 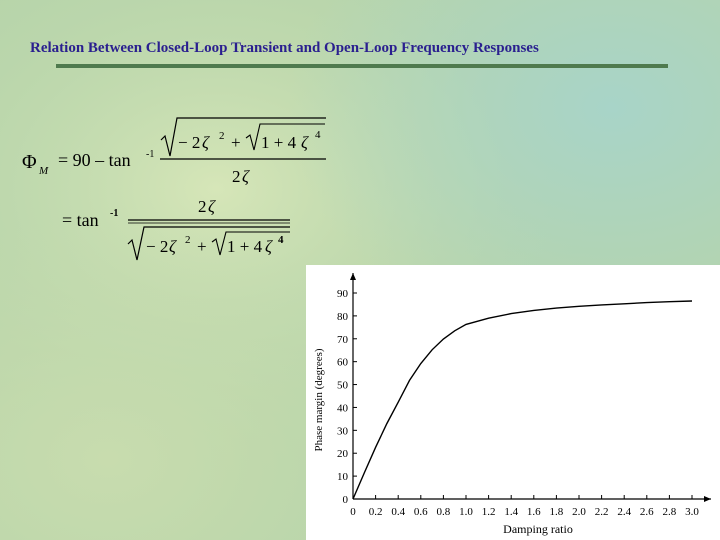 What do you see at coordinates (398, 512) in the screenshot?
I see `x-tick-label: 0.4` at bounding box center [398, 512].